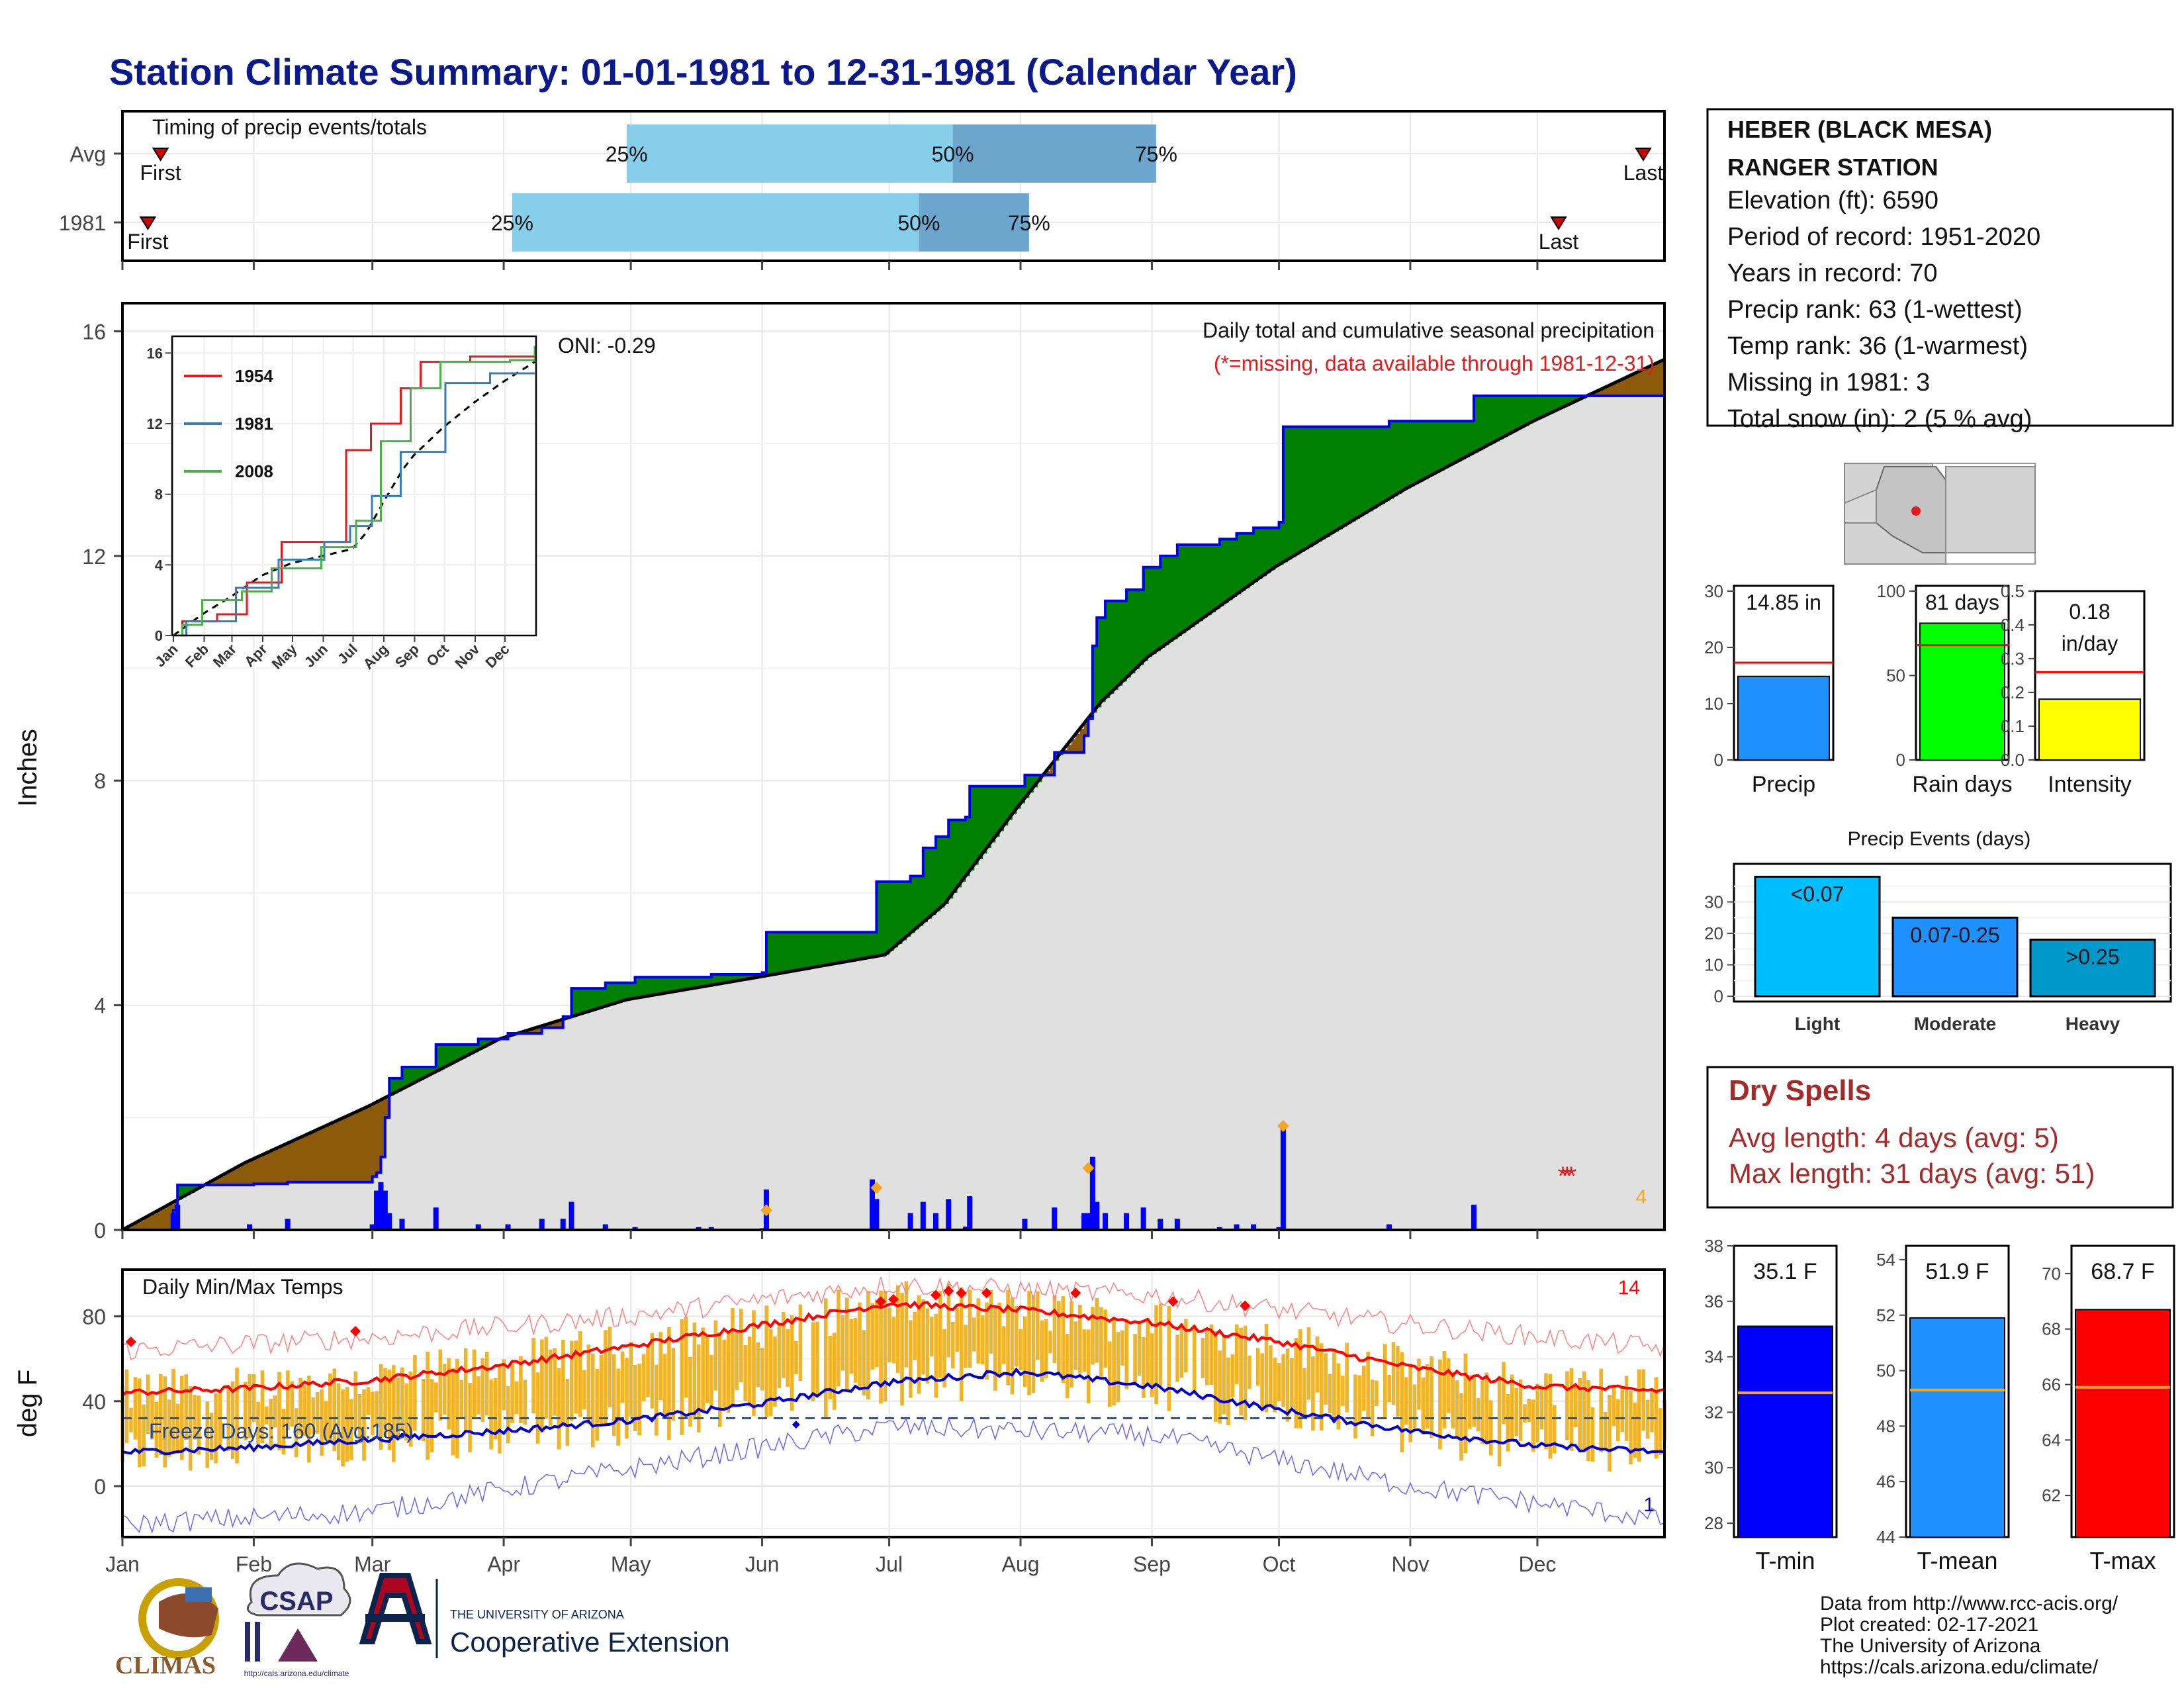 This screenshot has height=1688, width=2184. What do you see at coordinates (296, 1673) in the screenshot?
I see `csap-url: http://cals.arizona.edu/climate` at bounding box center [296, 1673].